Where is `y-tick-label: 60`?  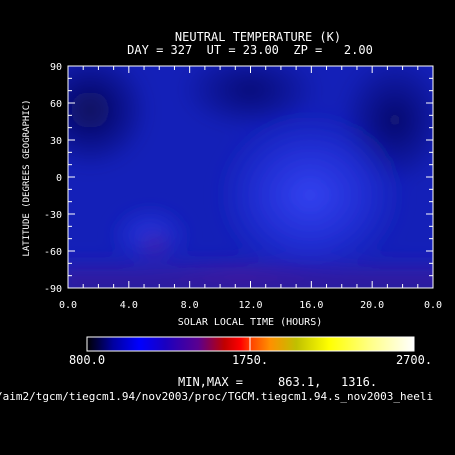 y-tick-label: 60 is located at coordinates (56, 104).